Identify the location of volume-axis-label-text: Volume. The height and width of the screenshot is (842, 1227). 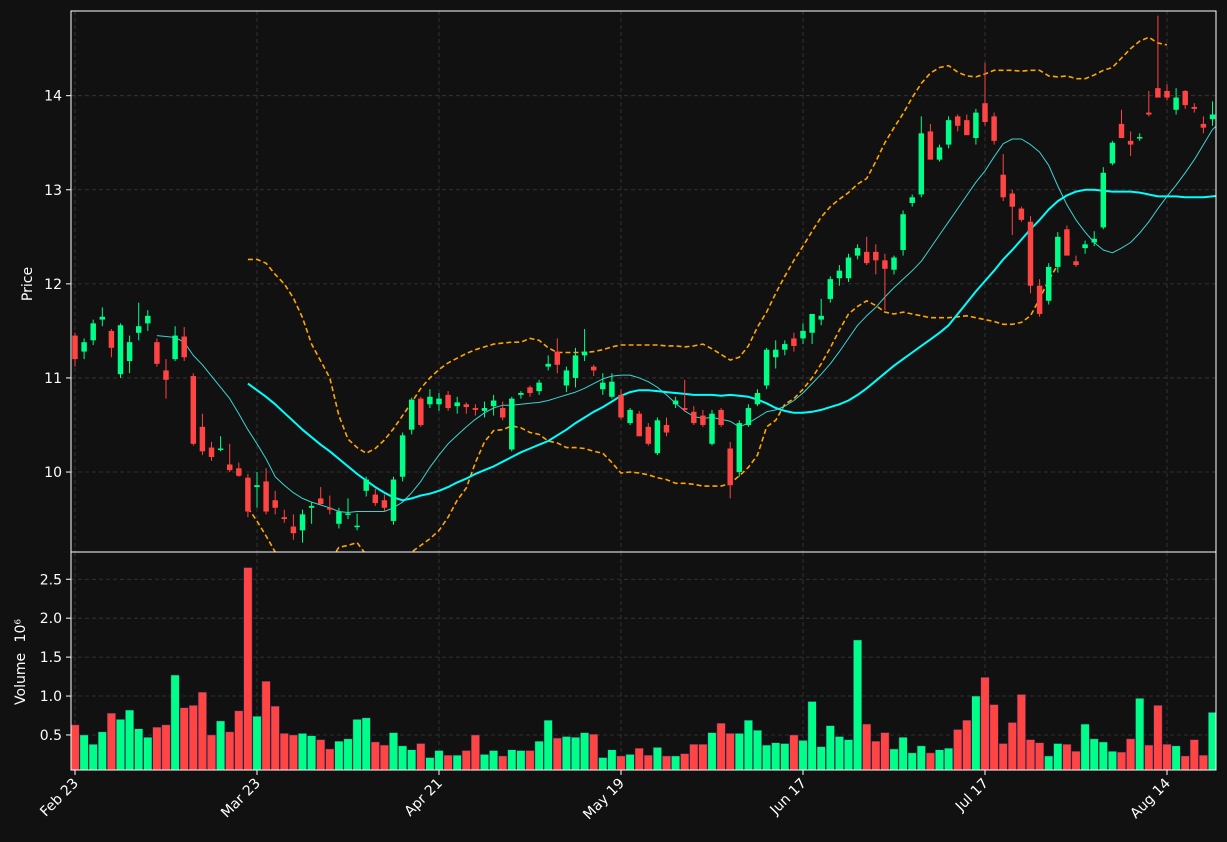
(21, 679).